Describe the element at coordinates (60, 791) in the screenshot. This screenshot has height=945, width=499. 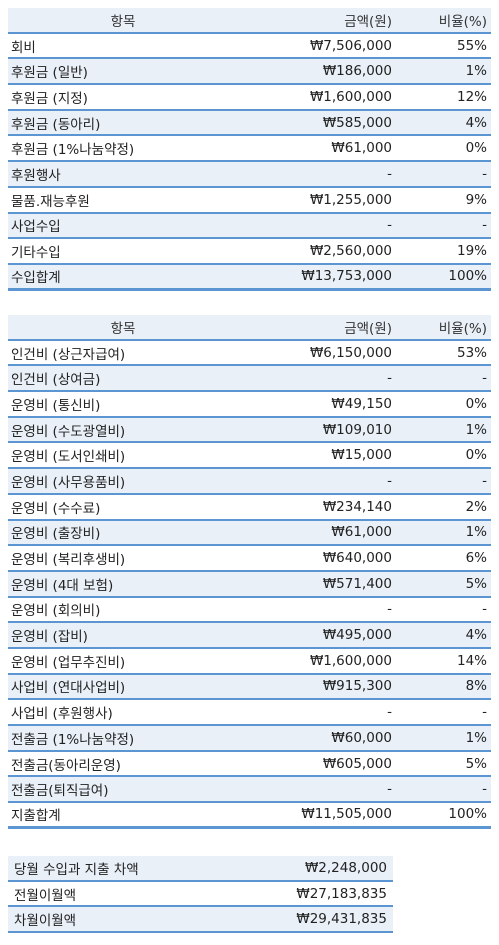
I see `row-item: 전출금(퇴직급여)` at that location.